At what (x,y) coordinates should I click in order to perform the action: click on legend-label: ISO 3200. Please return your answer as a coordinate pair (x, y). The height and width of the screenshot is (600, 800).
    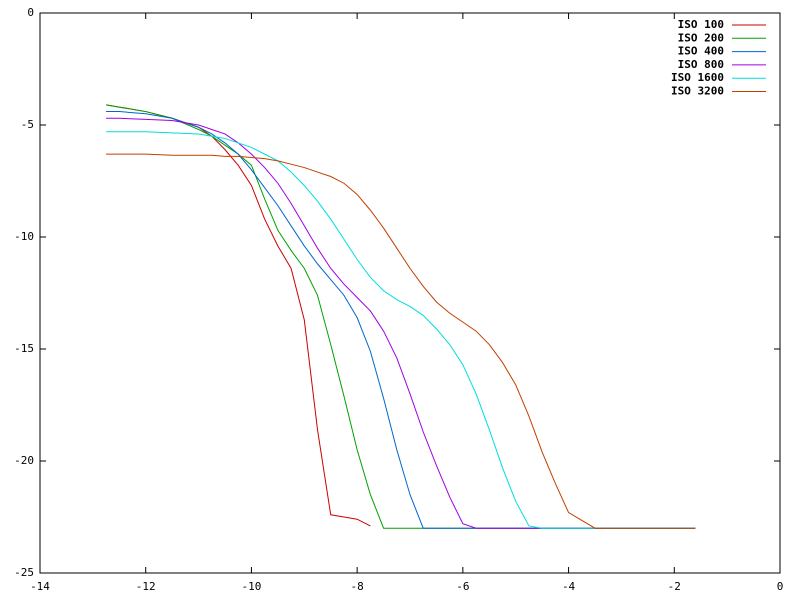
    Looking at the image, I should click on (697, 91).